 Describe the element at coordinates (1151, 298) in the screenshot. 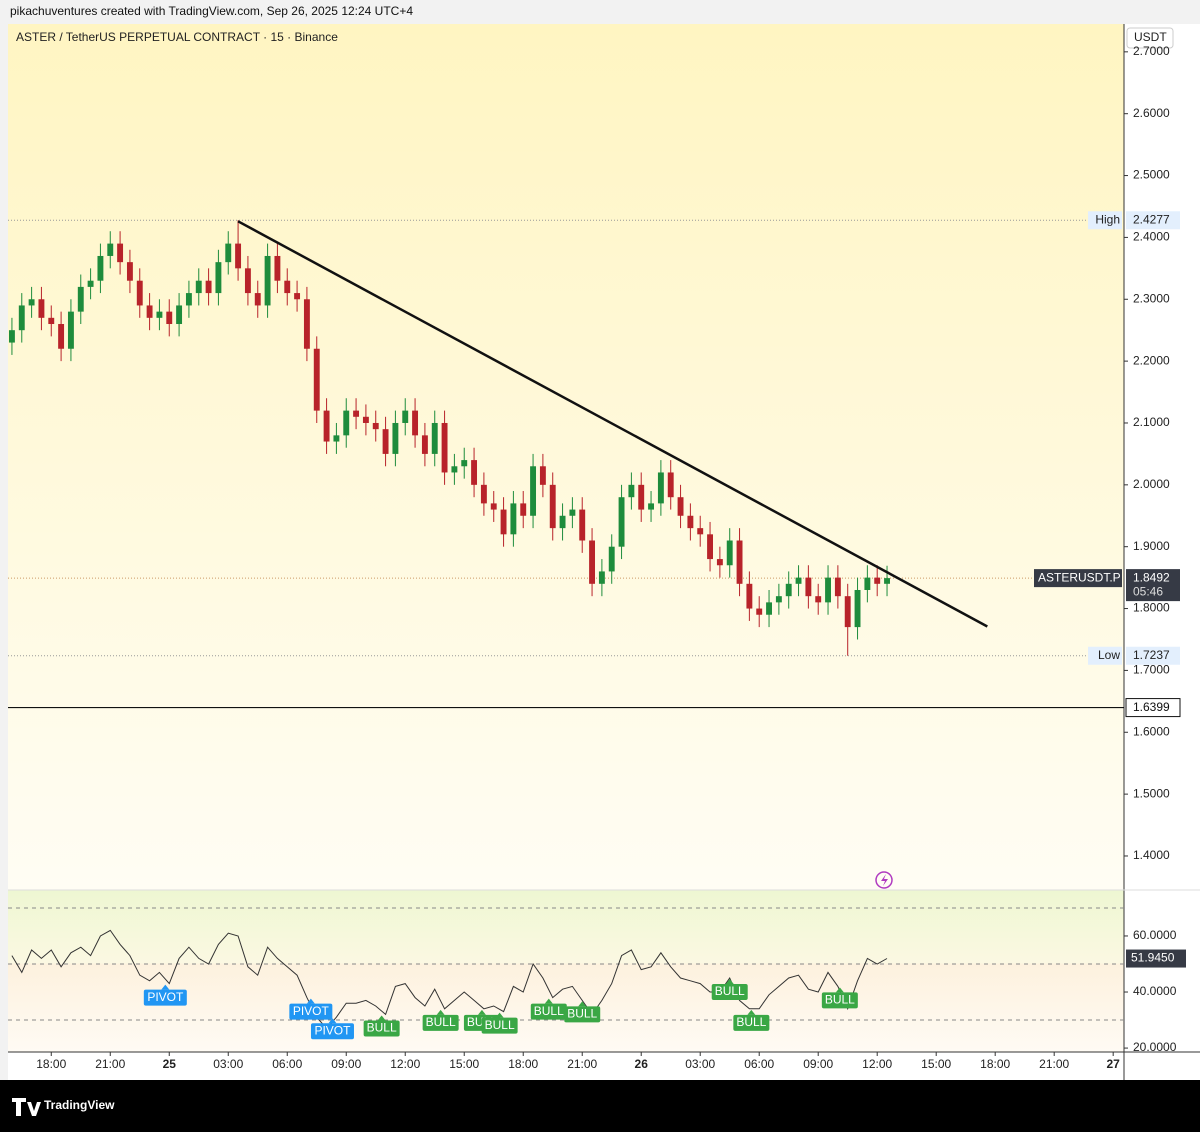

I see `y-tick-label: 2.3000` at that location.